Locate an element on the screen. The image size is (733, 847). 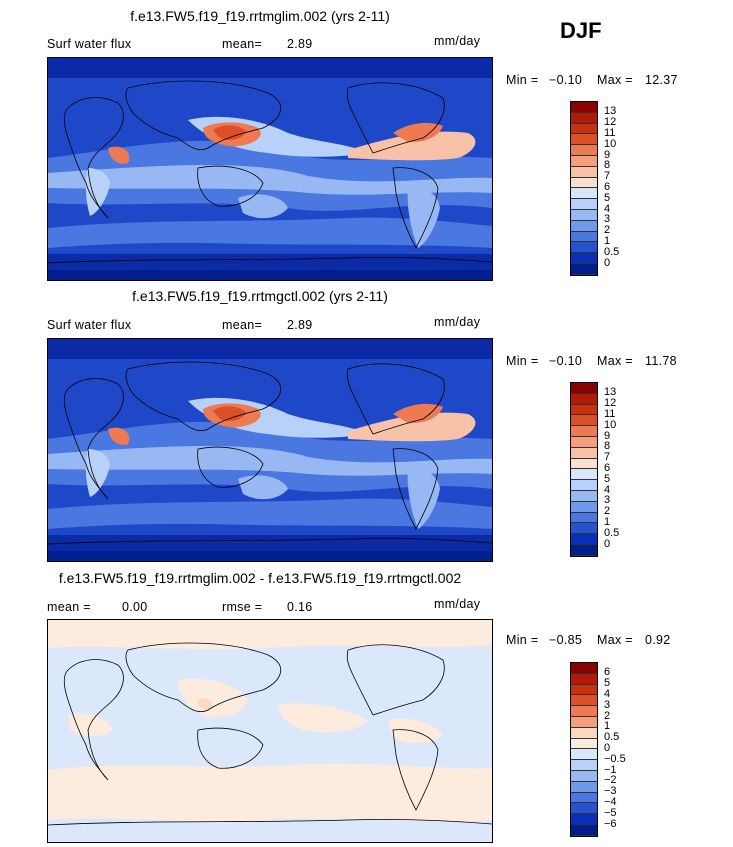
panel-3-rmse-label: rmse = is located at coordinates (242, 607).